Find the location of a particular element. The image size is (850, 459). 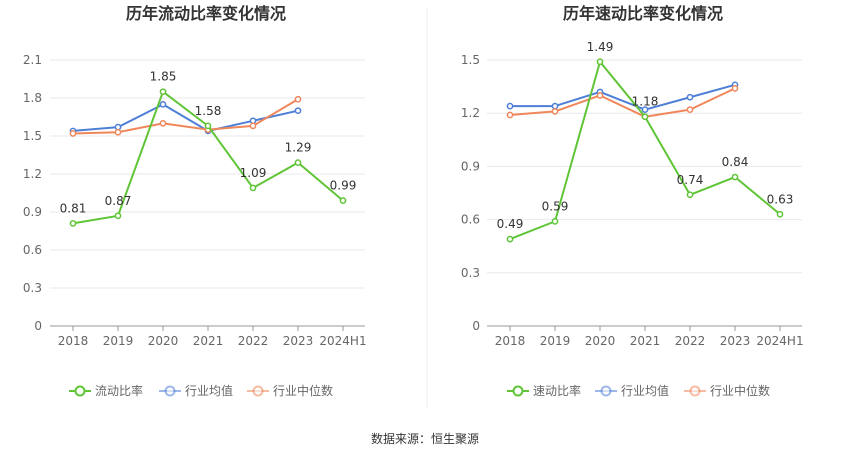

data-label: 1.29 is located at coordinates (298, 148).